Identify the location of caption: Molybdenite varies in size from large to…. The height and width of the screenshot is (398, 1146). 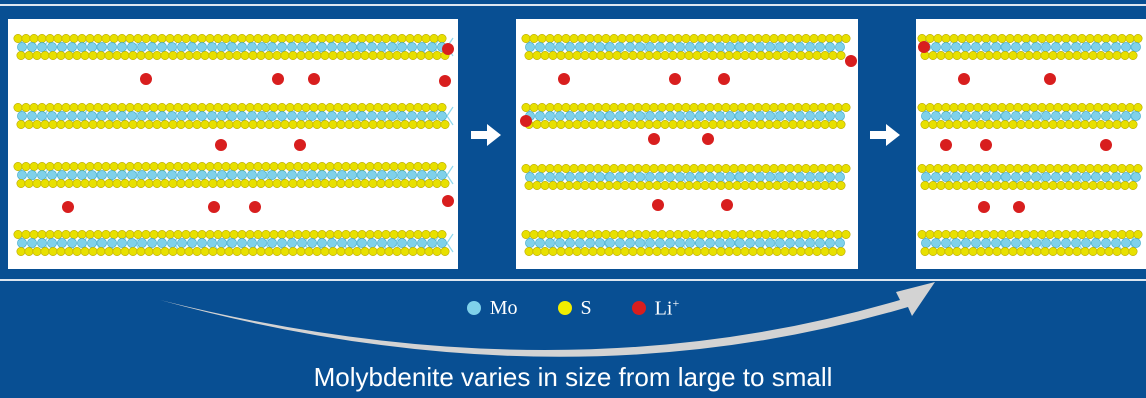
(573, 377).